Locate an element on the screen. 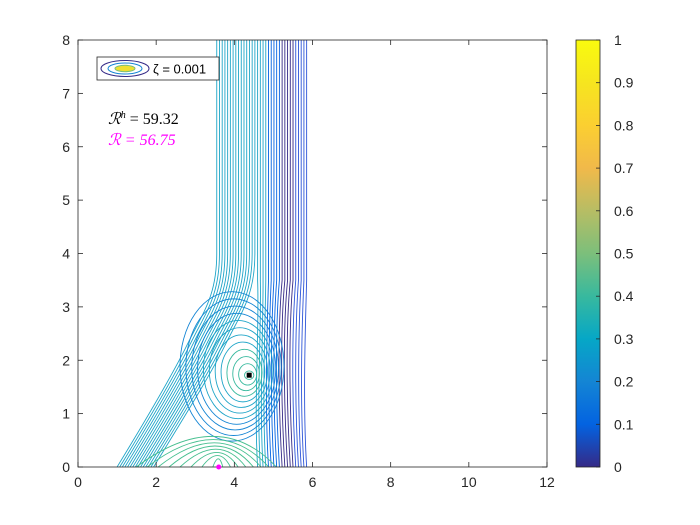  x-tick-label: 10 is located at coordinates (469, 482).